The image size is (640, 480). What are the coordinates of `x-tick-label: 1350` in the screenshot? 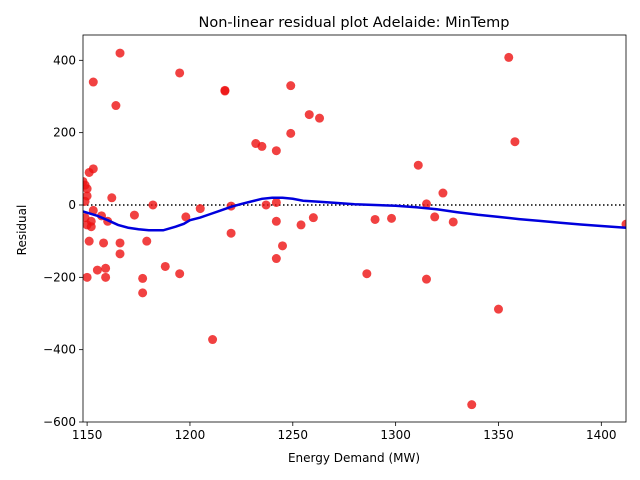 It's located at (498, 435).